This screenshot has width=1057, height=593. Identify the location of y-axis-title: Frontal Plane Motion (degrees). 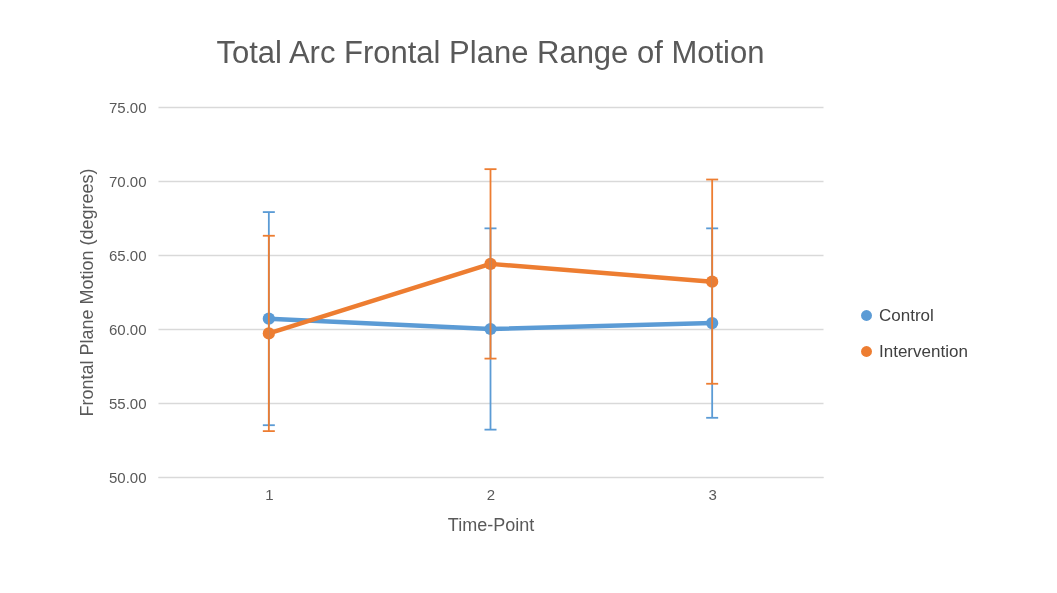
(86, 292).